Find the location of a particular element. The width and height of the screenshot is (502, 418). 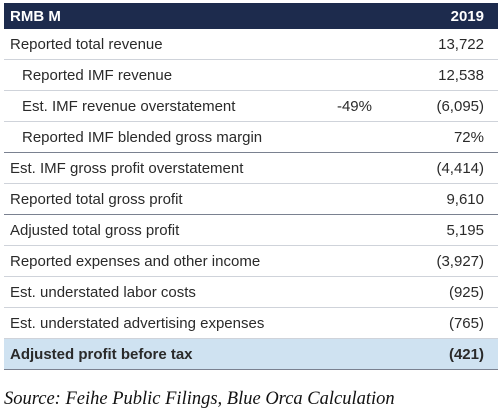

header-year: 2019 is located at coordinates (467, 16).